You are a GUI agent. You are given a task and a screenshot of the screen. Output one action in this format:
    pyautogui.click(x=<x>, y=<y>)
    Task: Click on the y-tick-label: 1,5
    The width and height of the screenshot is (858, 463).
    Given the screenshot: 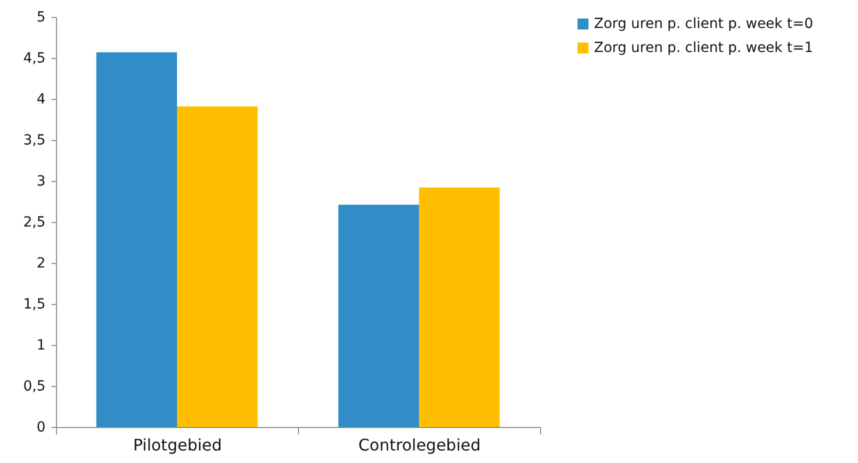 What is the action you would take?
    pyautogui.click(x=34, y=304)
    